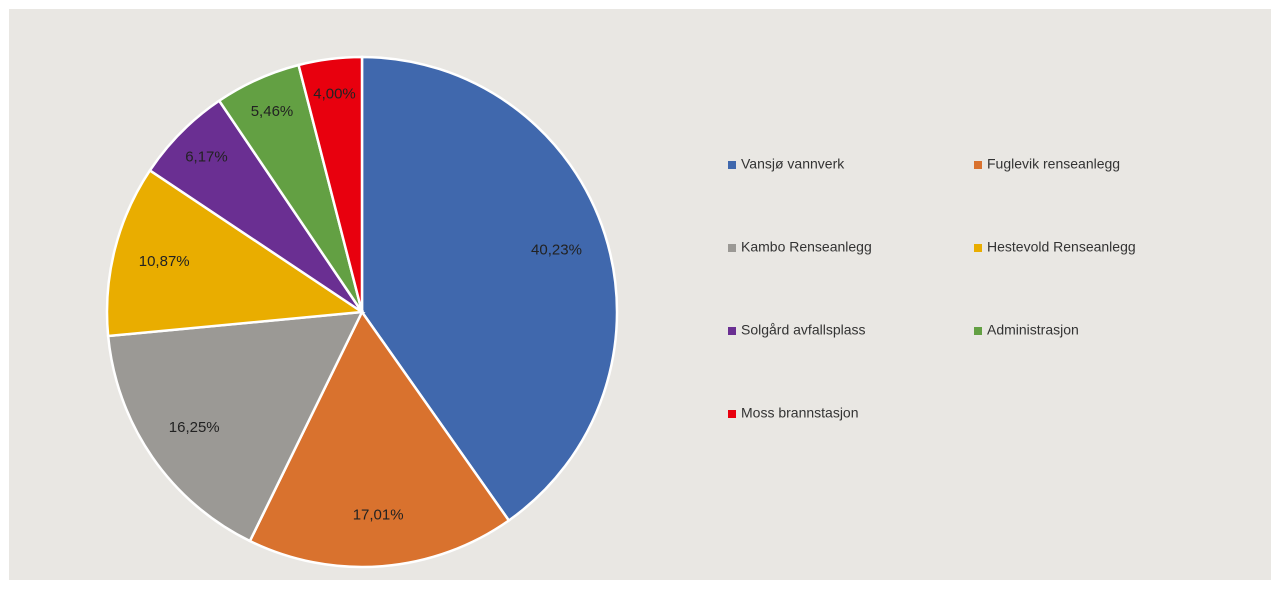 This screenshot has width=1280, height=596. What do you see at coordinates (272, 111) in the screenshot?
I see `data-label: 5,46%` at bounding box center [272, 111].